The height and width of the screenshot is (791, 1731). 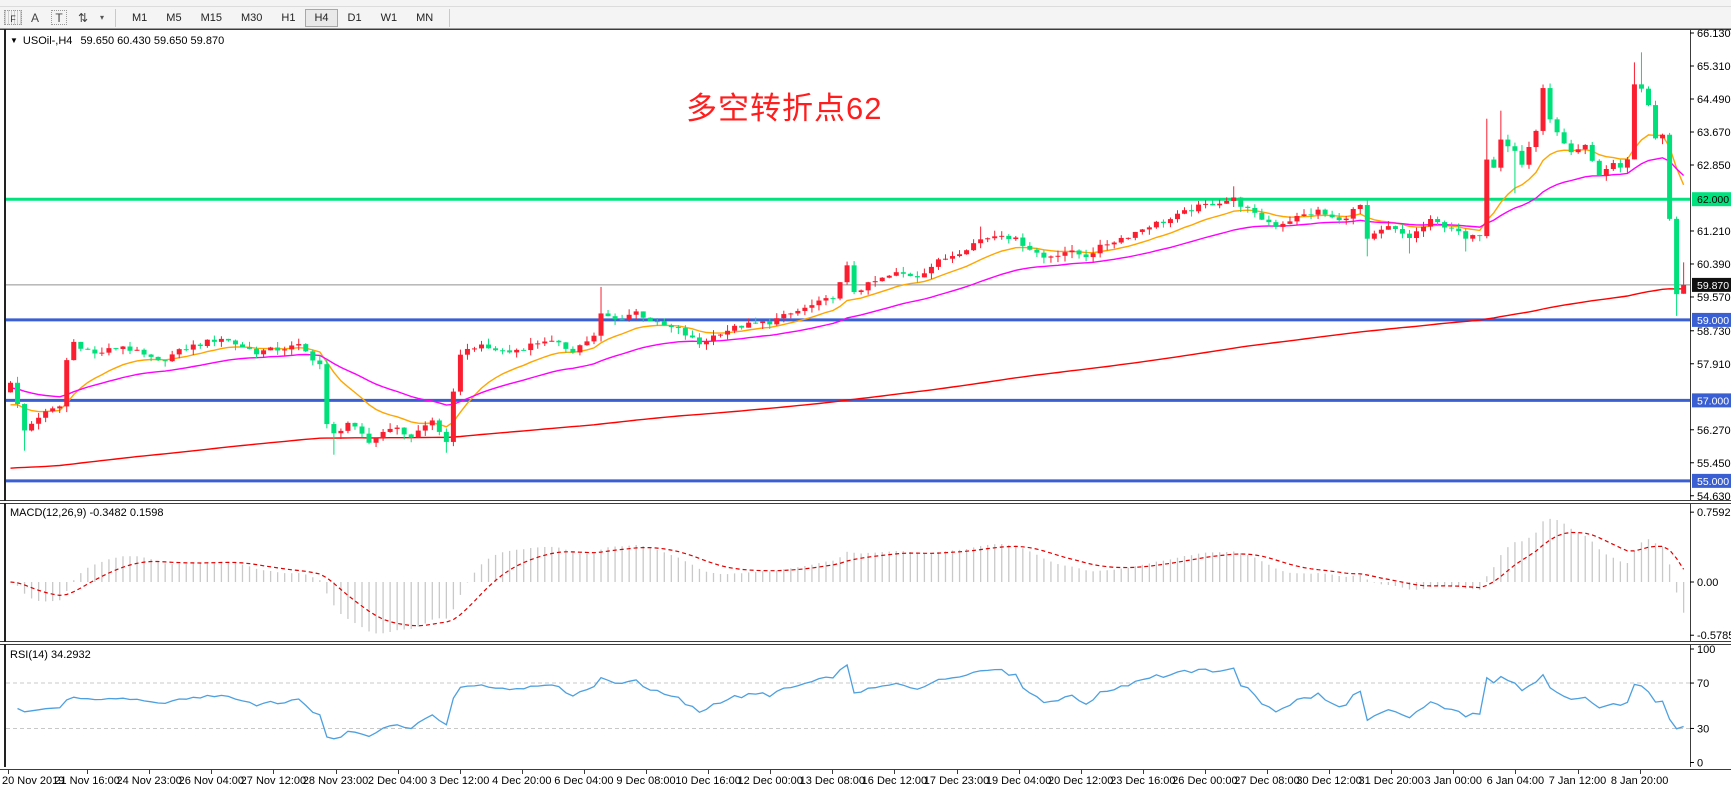 I want to click on rsi-tick-label: 70, so click(x=1703, y=684).